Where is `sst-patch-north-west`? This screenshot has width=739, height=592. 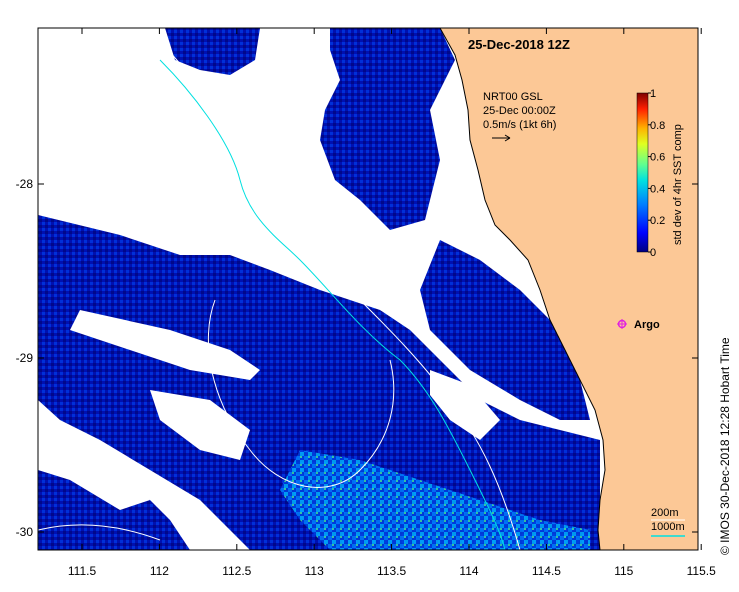 sst-patch-north-west is located at coordinates (212, 51).